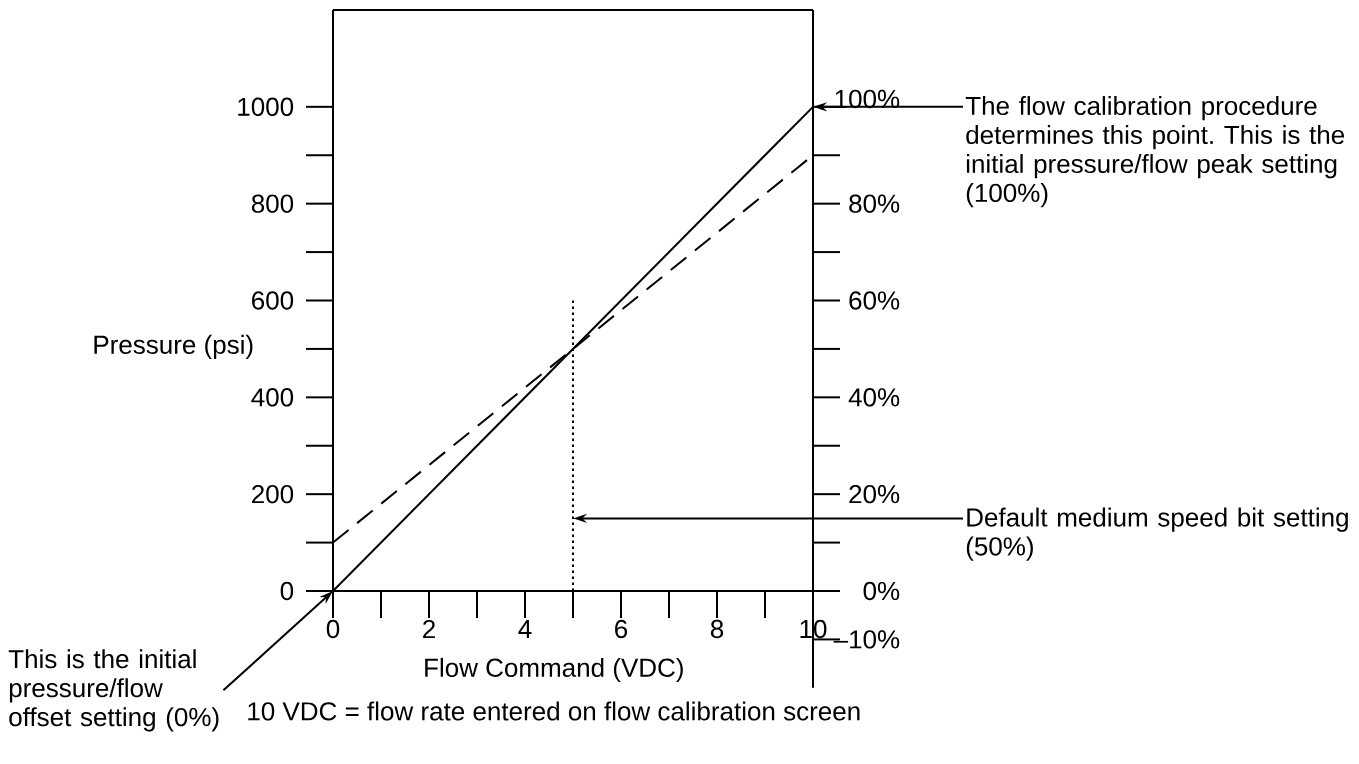 This screenshot has width=1359, height=764. What do you see at coordinates (273, 494) in the screenshot?
I see `y-tick-label: 200` at bounding box center [273, 494].